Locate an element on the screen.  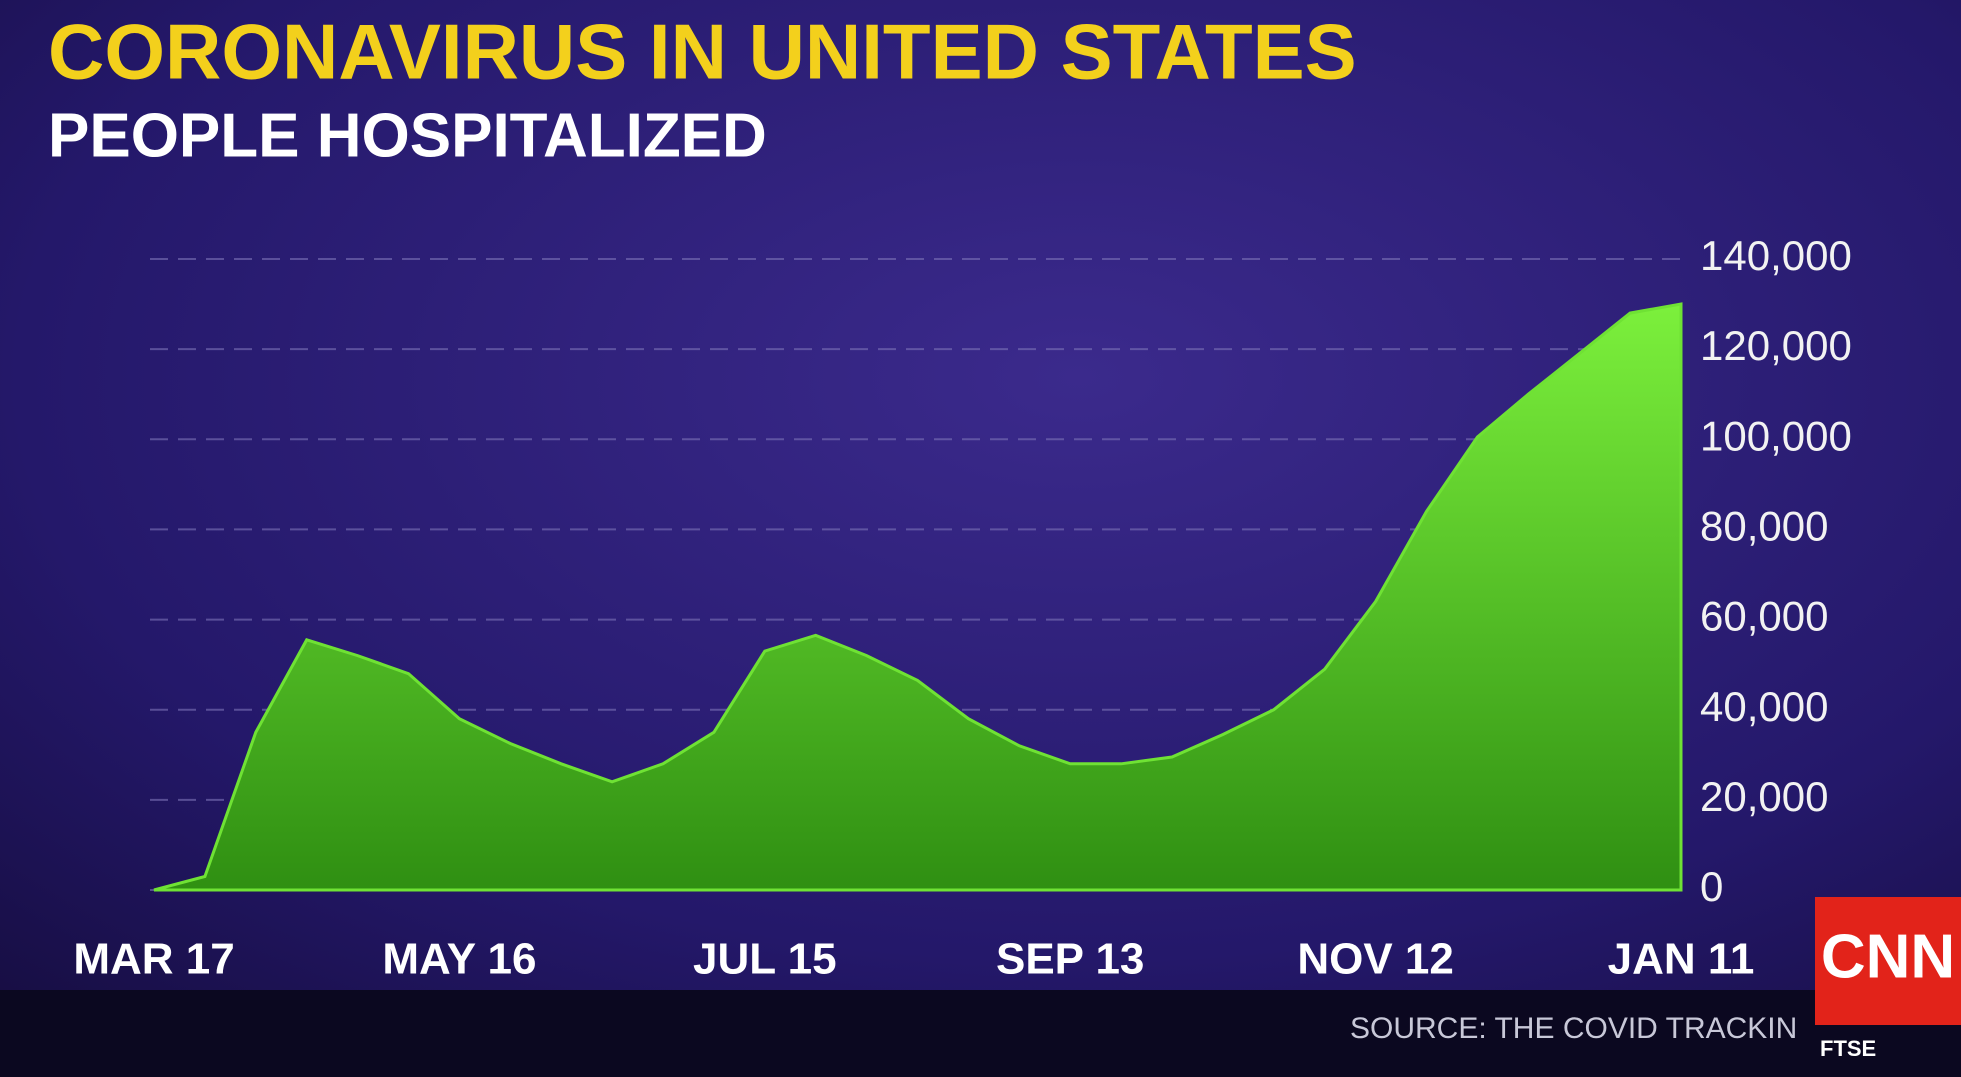
y-tick-label: 120,000 is located at coordinates (1776, 345).